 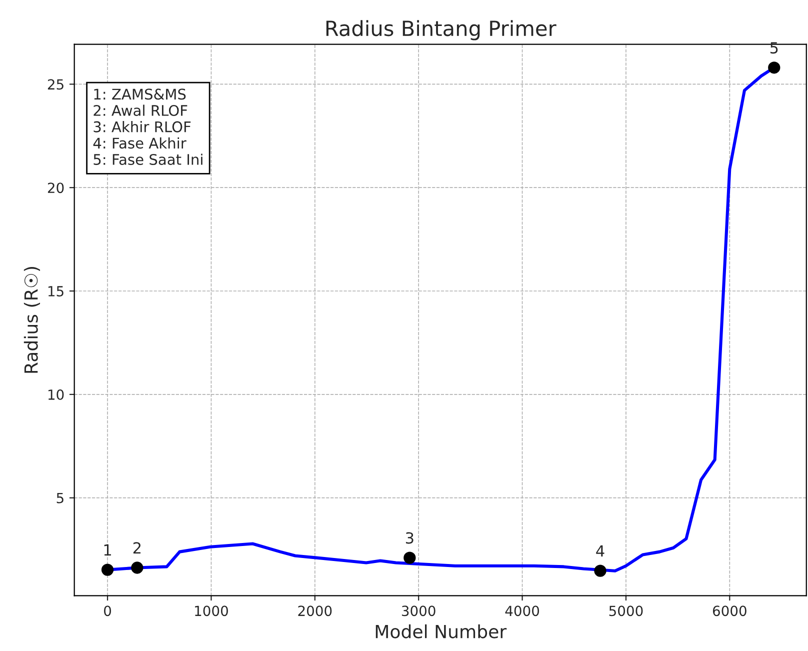 What do you see at coordinates (522, 611) in the screenshot?
I see `x-tick-label: 4000` at bounding box center [522, 611].